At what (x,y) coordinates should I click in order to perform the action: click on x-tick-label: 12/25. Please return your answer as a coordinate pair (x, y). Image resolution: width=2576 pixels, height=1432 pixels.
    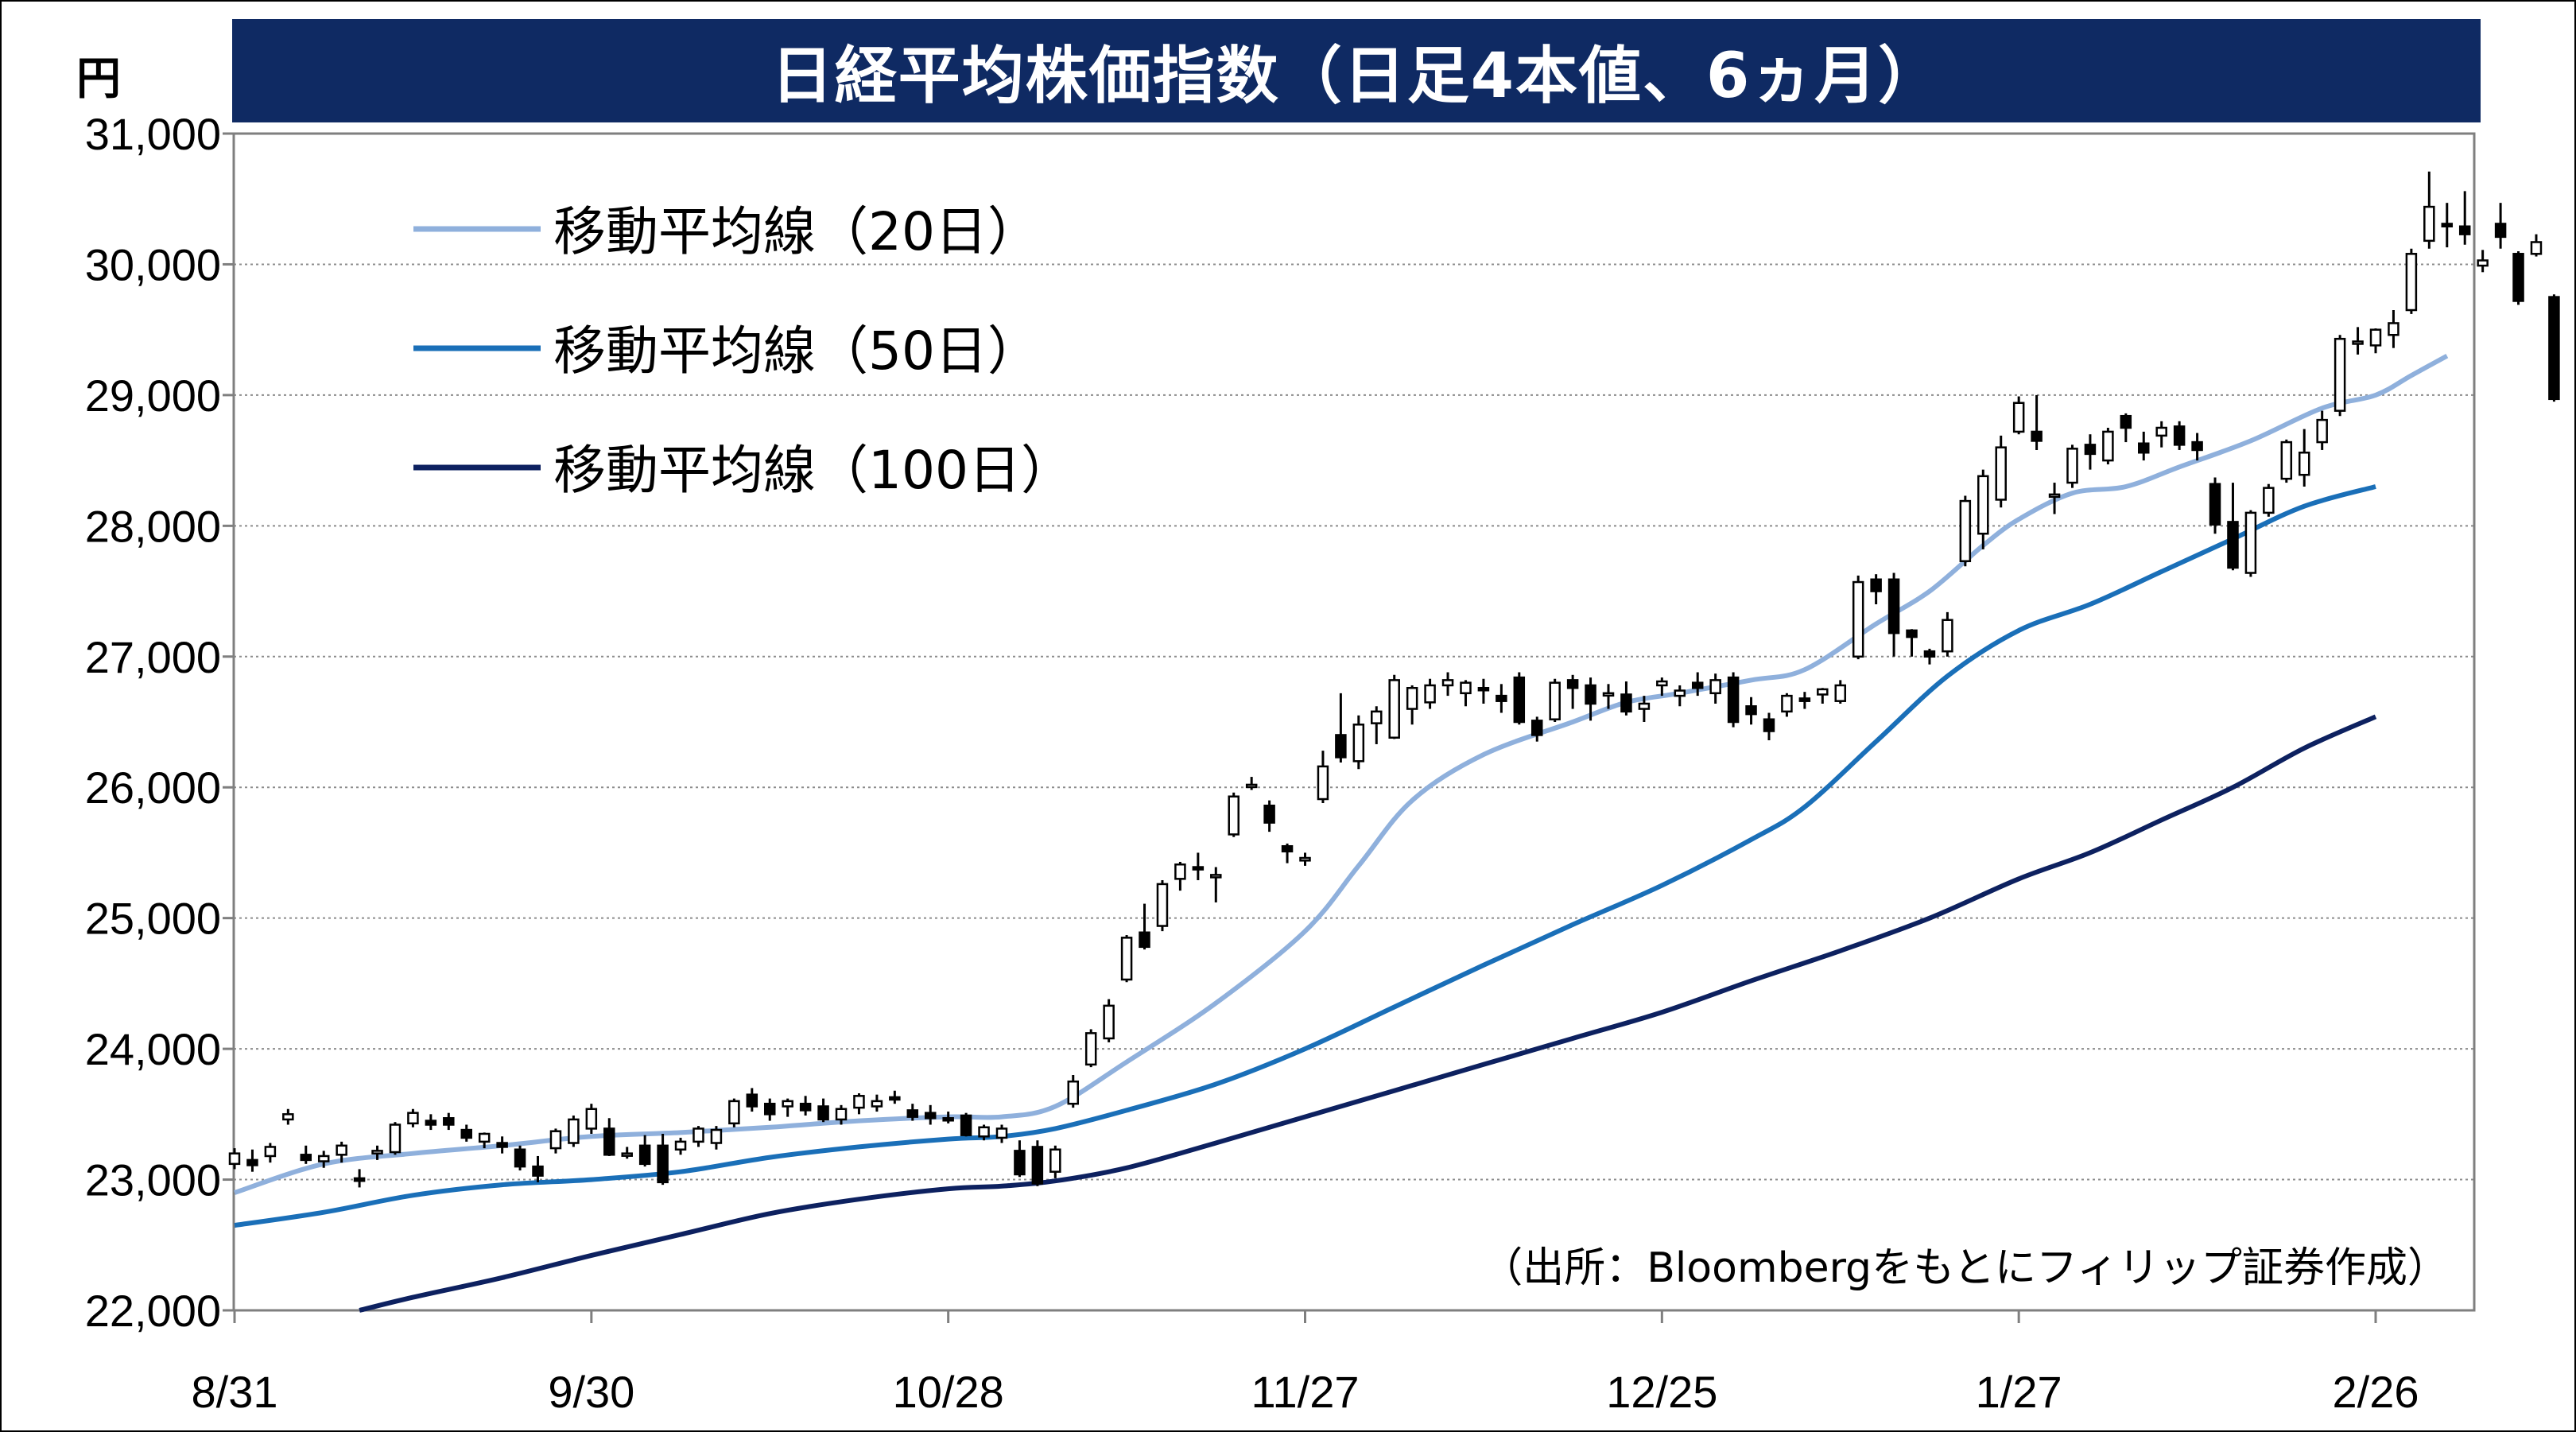
    Looking at the image, I should click on (1662, 1392).